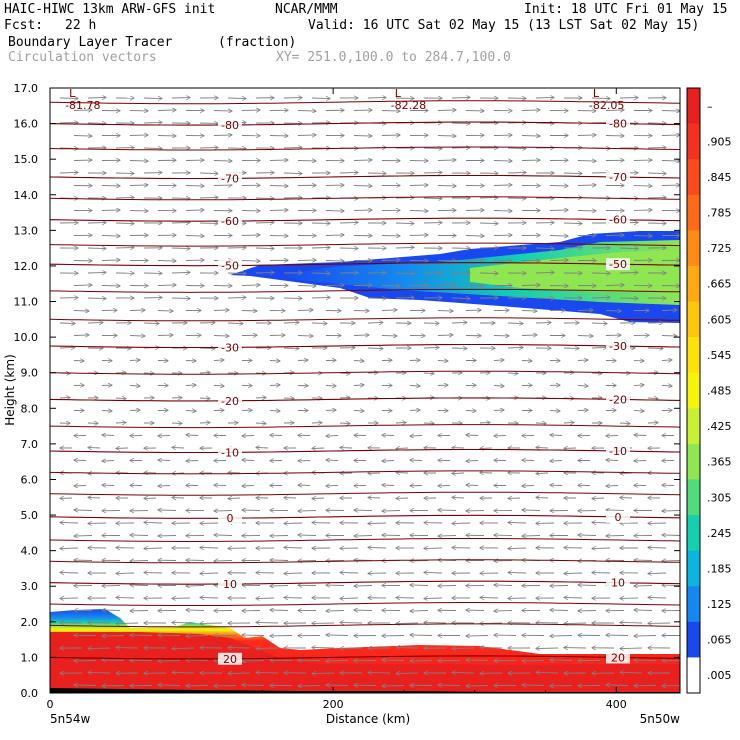 The width and height of the screenshot is (740, 740). Describe the element at coordinates (30, 693) in the screenshot. I see `y-tick-label: 0.0` at that location.